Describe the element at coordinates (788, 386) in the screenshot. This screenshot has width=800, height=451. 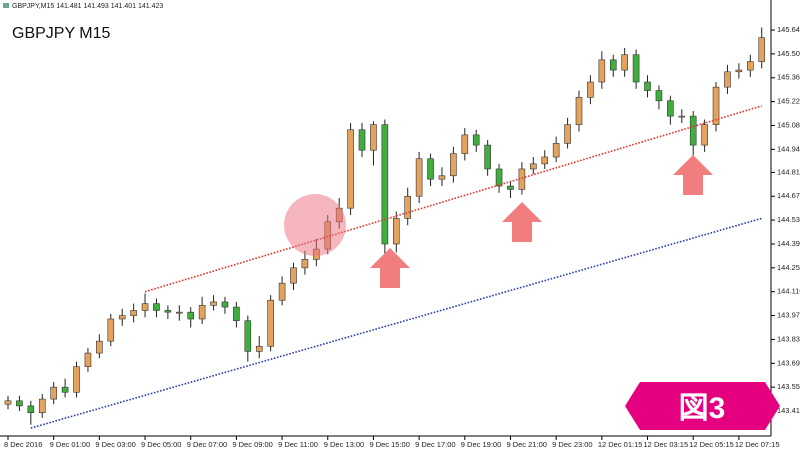
I see `y-tick-label: 143.550` at that location.